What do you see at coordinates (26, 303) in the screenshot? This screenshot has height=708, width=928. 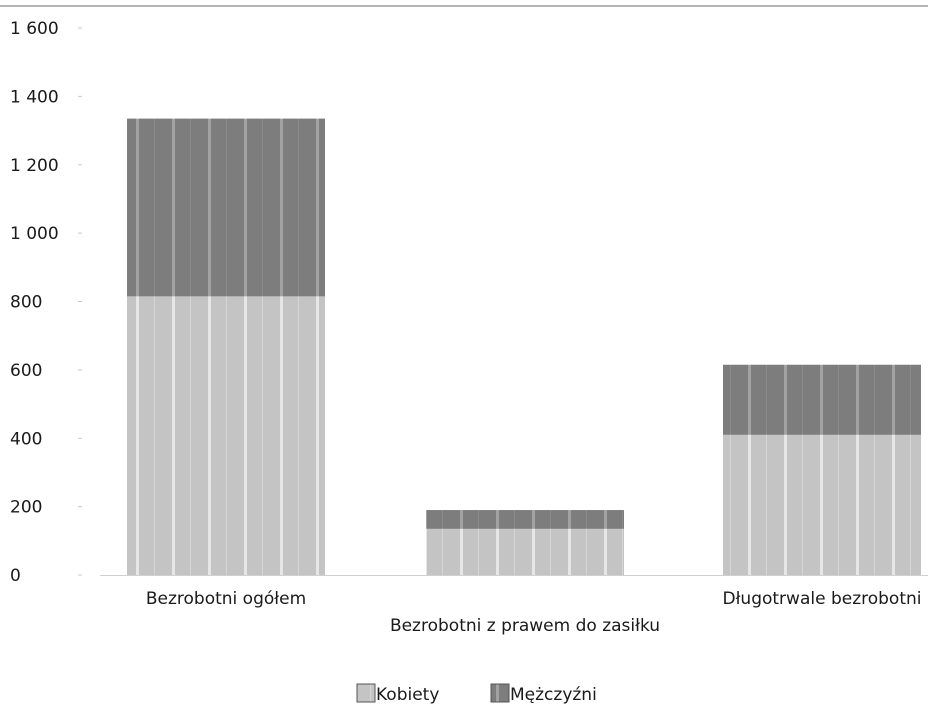 I see `y-tick-label: 800` at bounding box center [26, 303].